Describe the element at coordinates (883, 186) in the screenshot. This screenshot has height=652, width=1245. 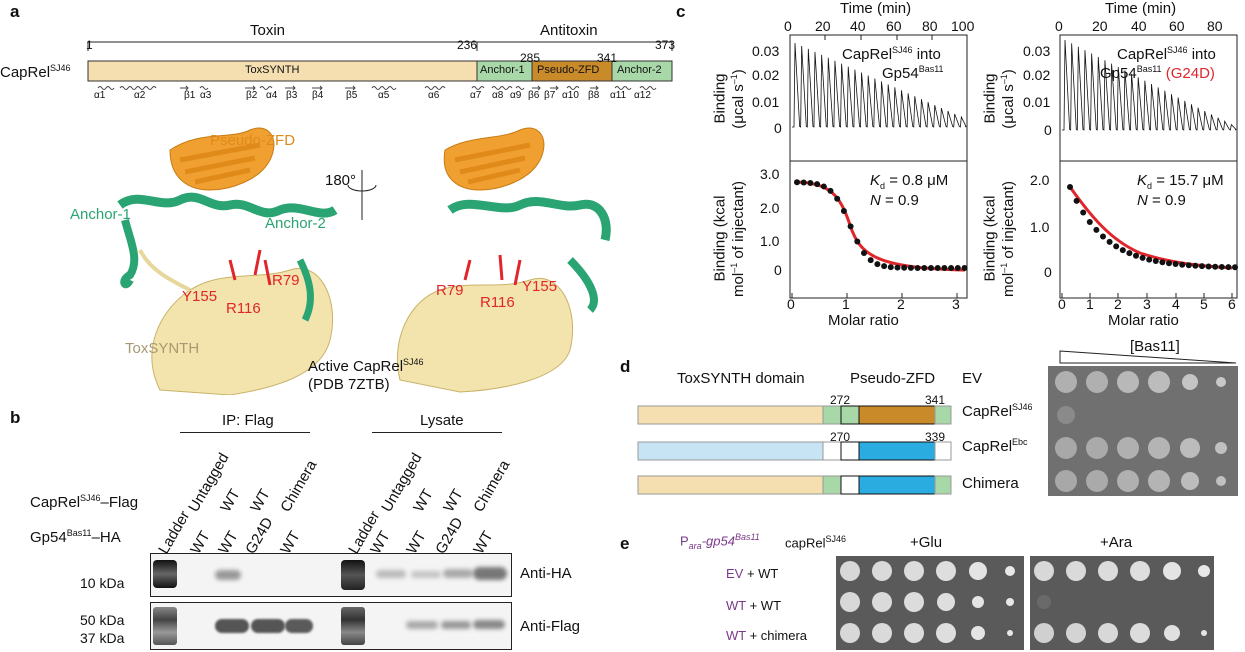
I see `left-kd-sub: d` at that location.